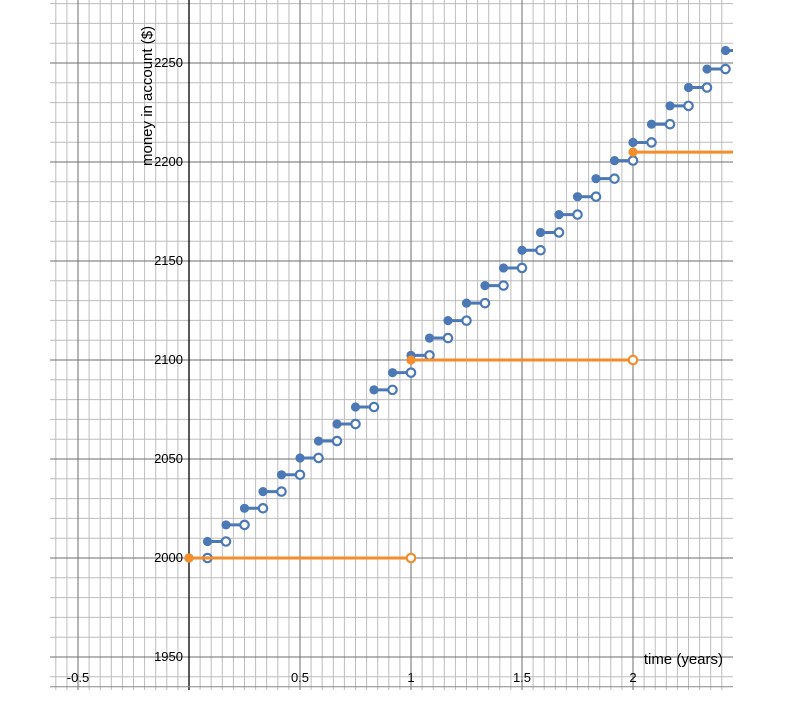 The image size is (796, 706). Describe the element at coordinates (168, 458) in the screenshot. I see `y-tick-label: 2050` at that location.